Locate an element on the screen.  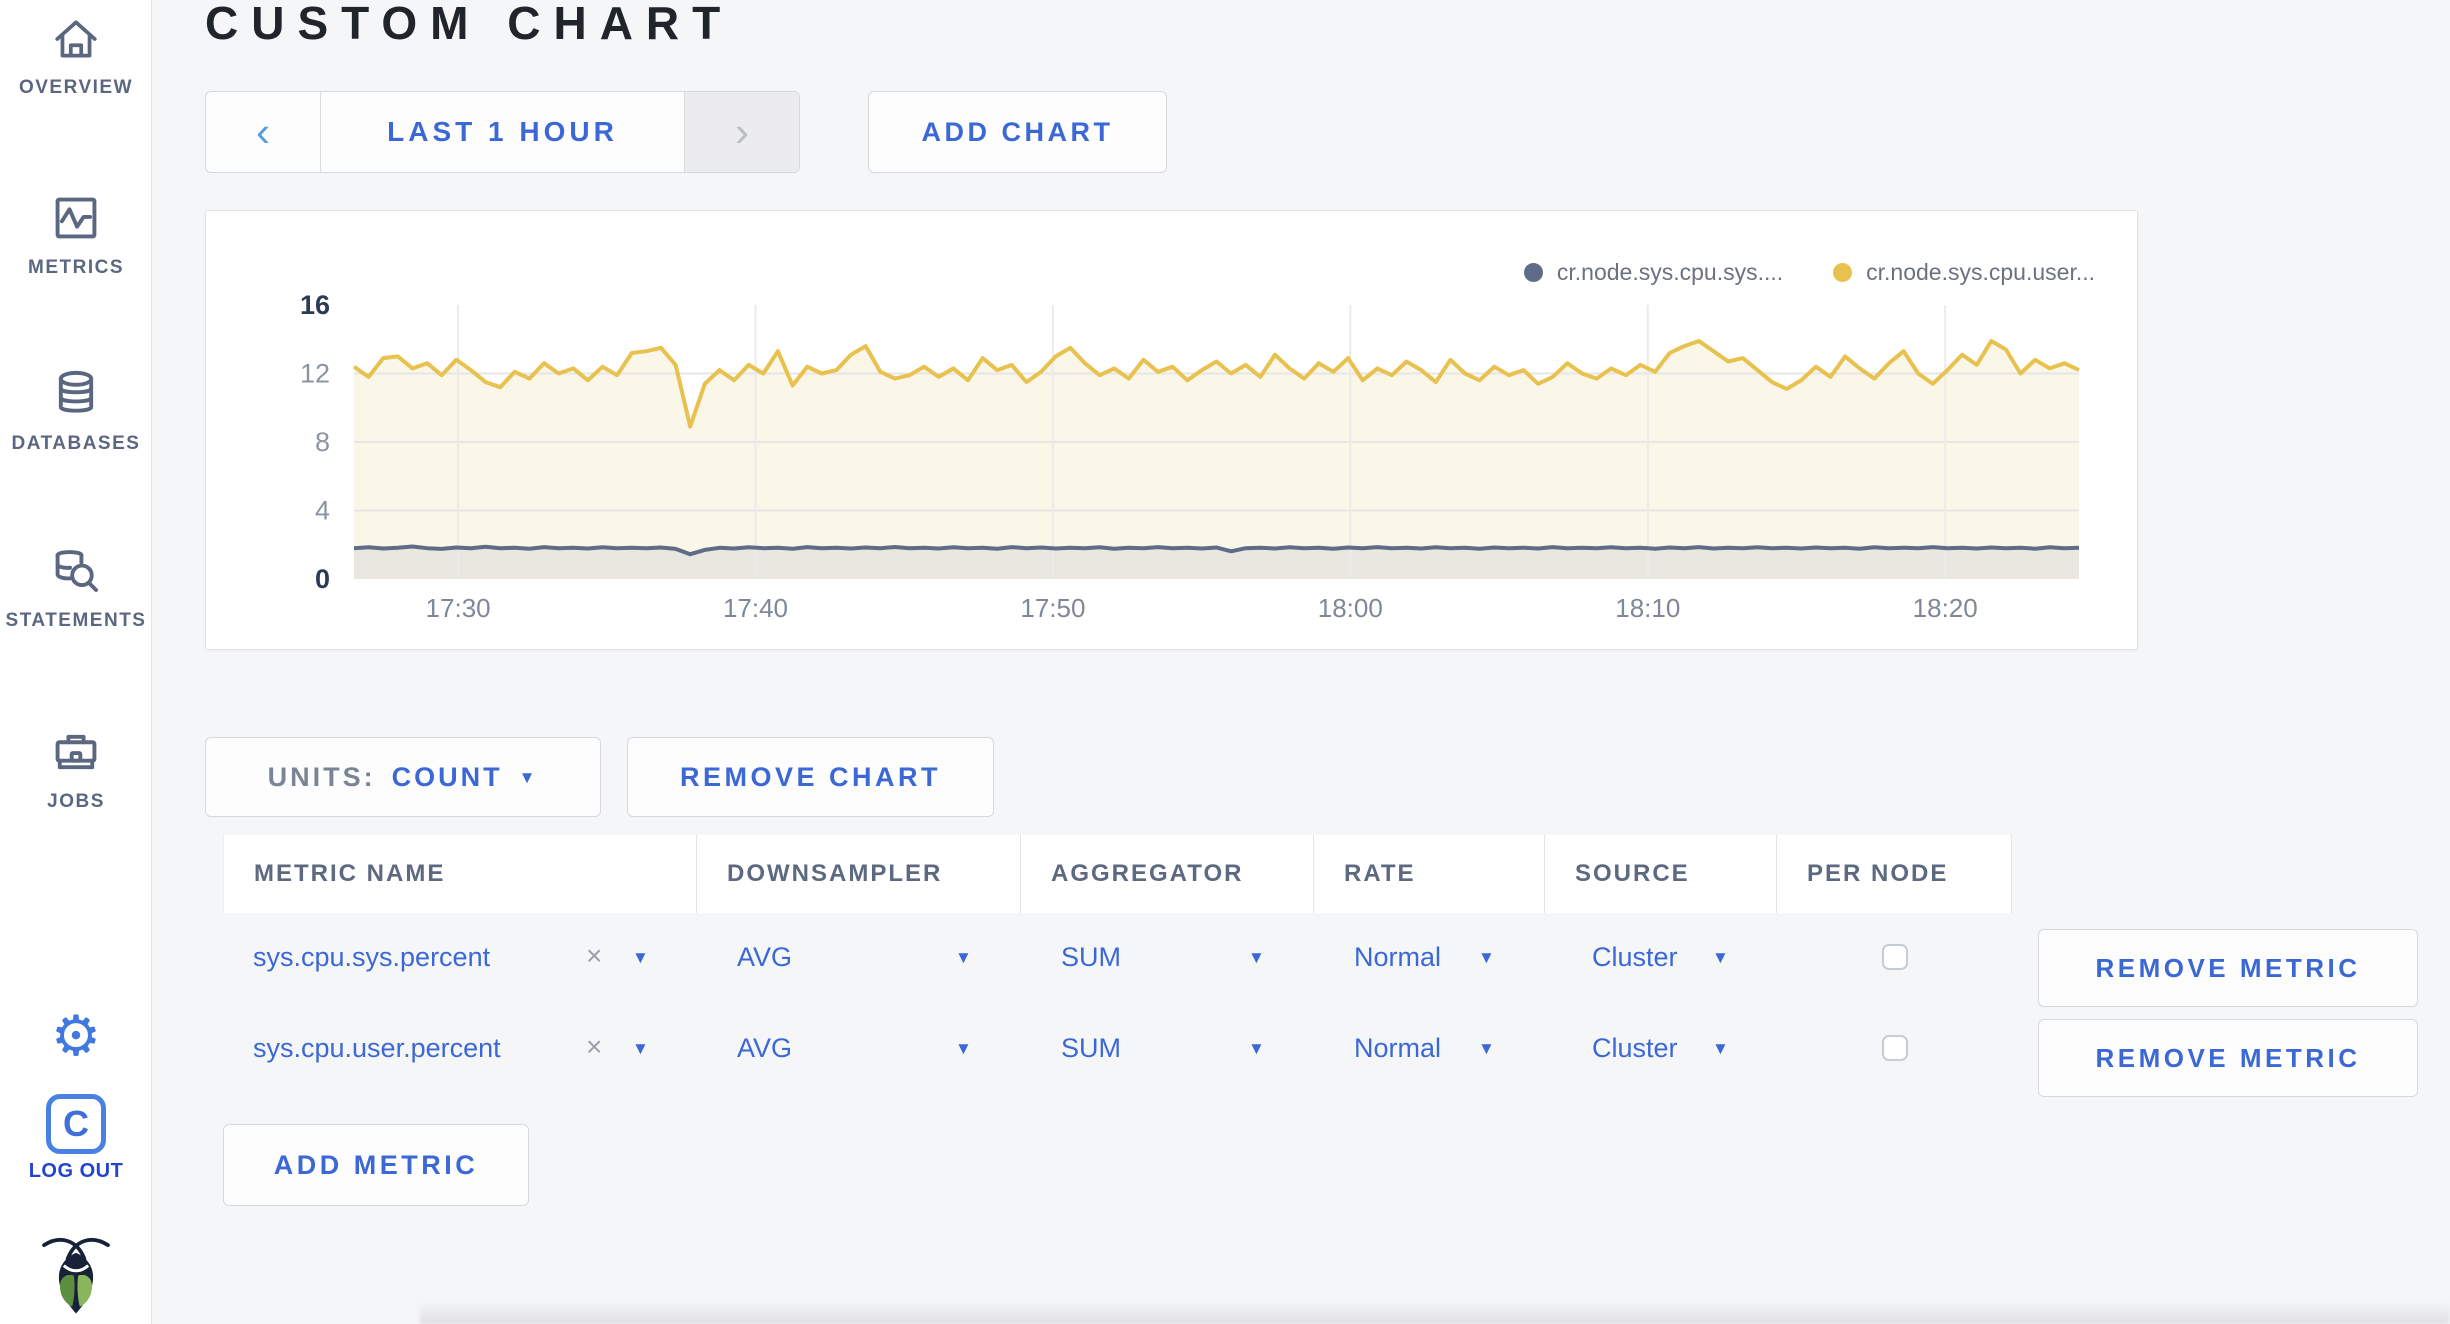
metrics-icon is located at coordinates (76, 222).